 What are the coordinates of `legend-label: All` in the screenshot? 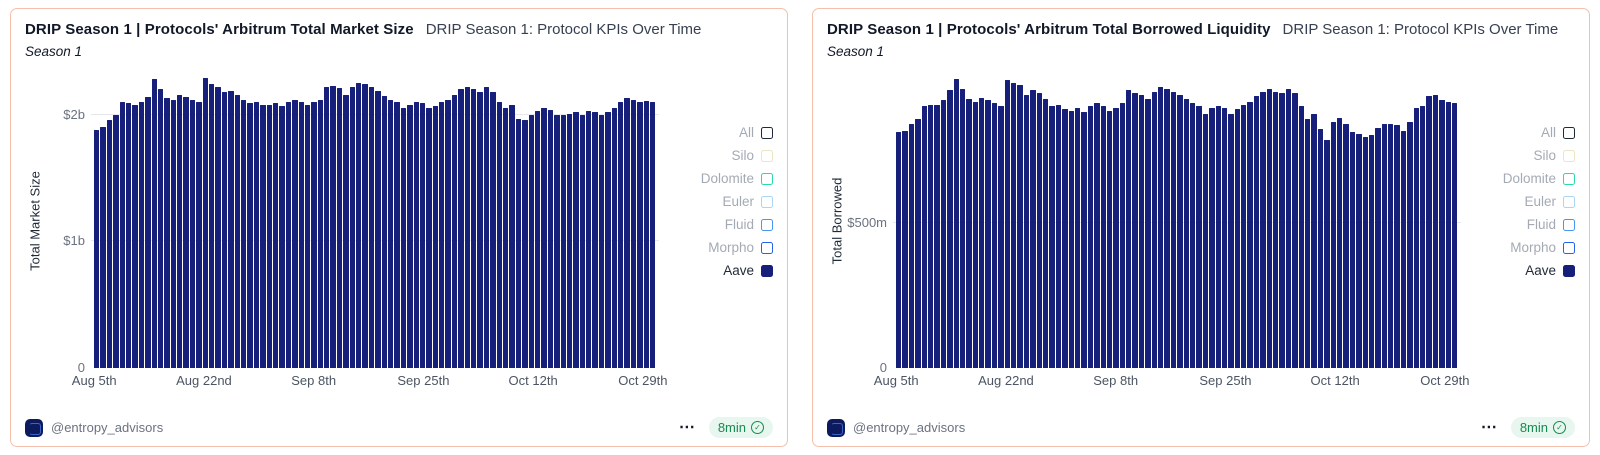 It's located at (1548, 132).